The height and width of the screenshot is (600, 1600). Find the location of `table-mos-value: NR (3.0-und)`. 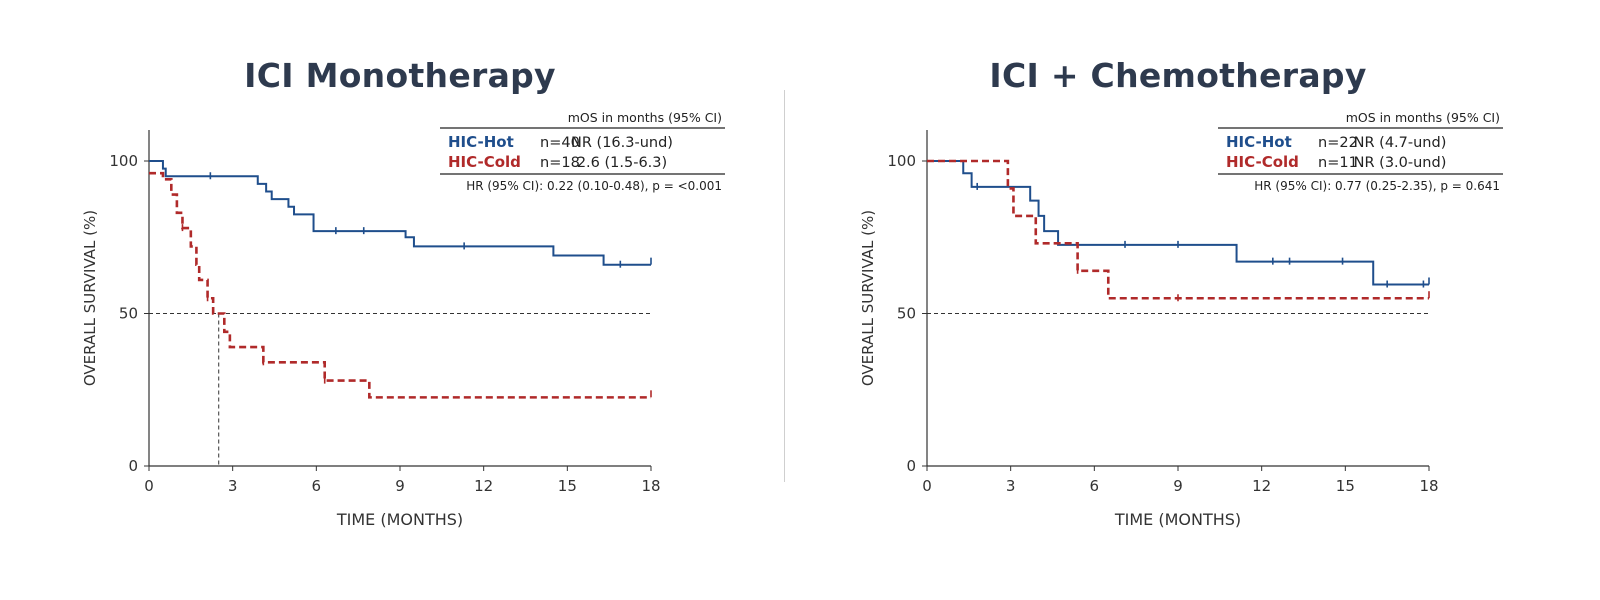

table-mos-value: NR (3.0-und) is located at coordinates (1400, 163).